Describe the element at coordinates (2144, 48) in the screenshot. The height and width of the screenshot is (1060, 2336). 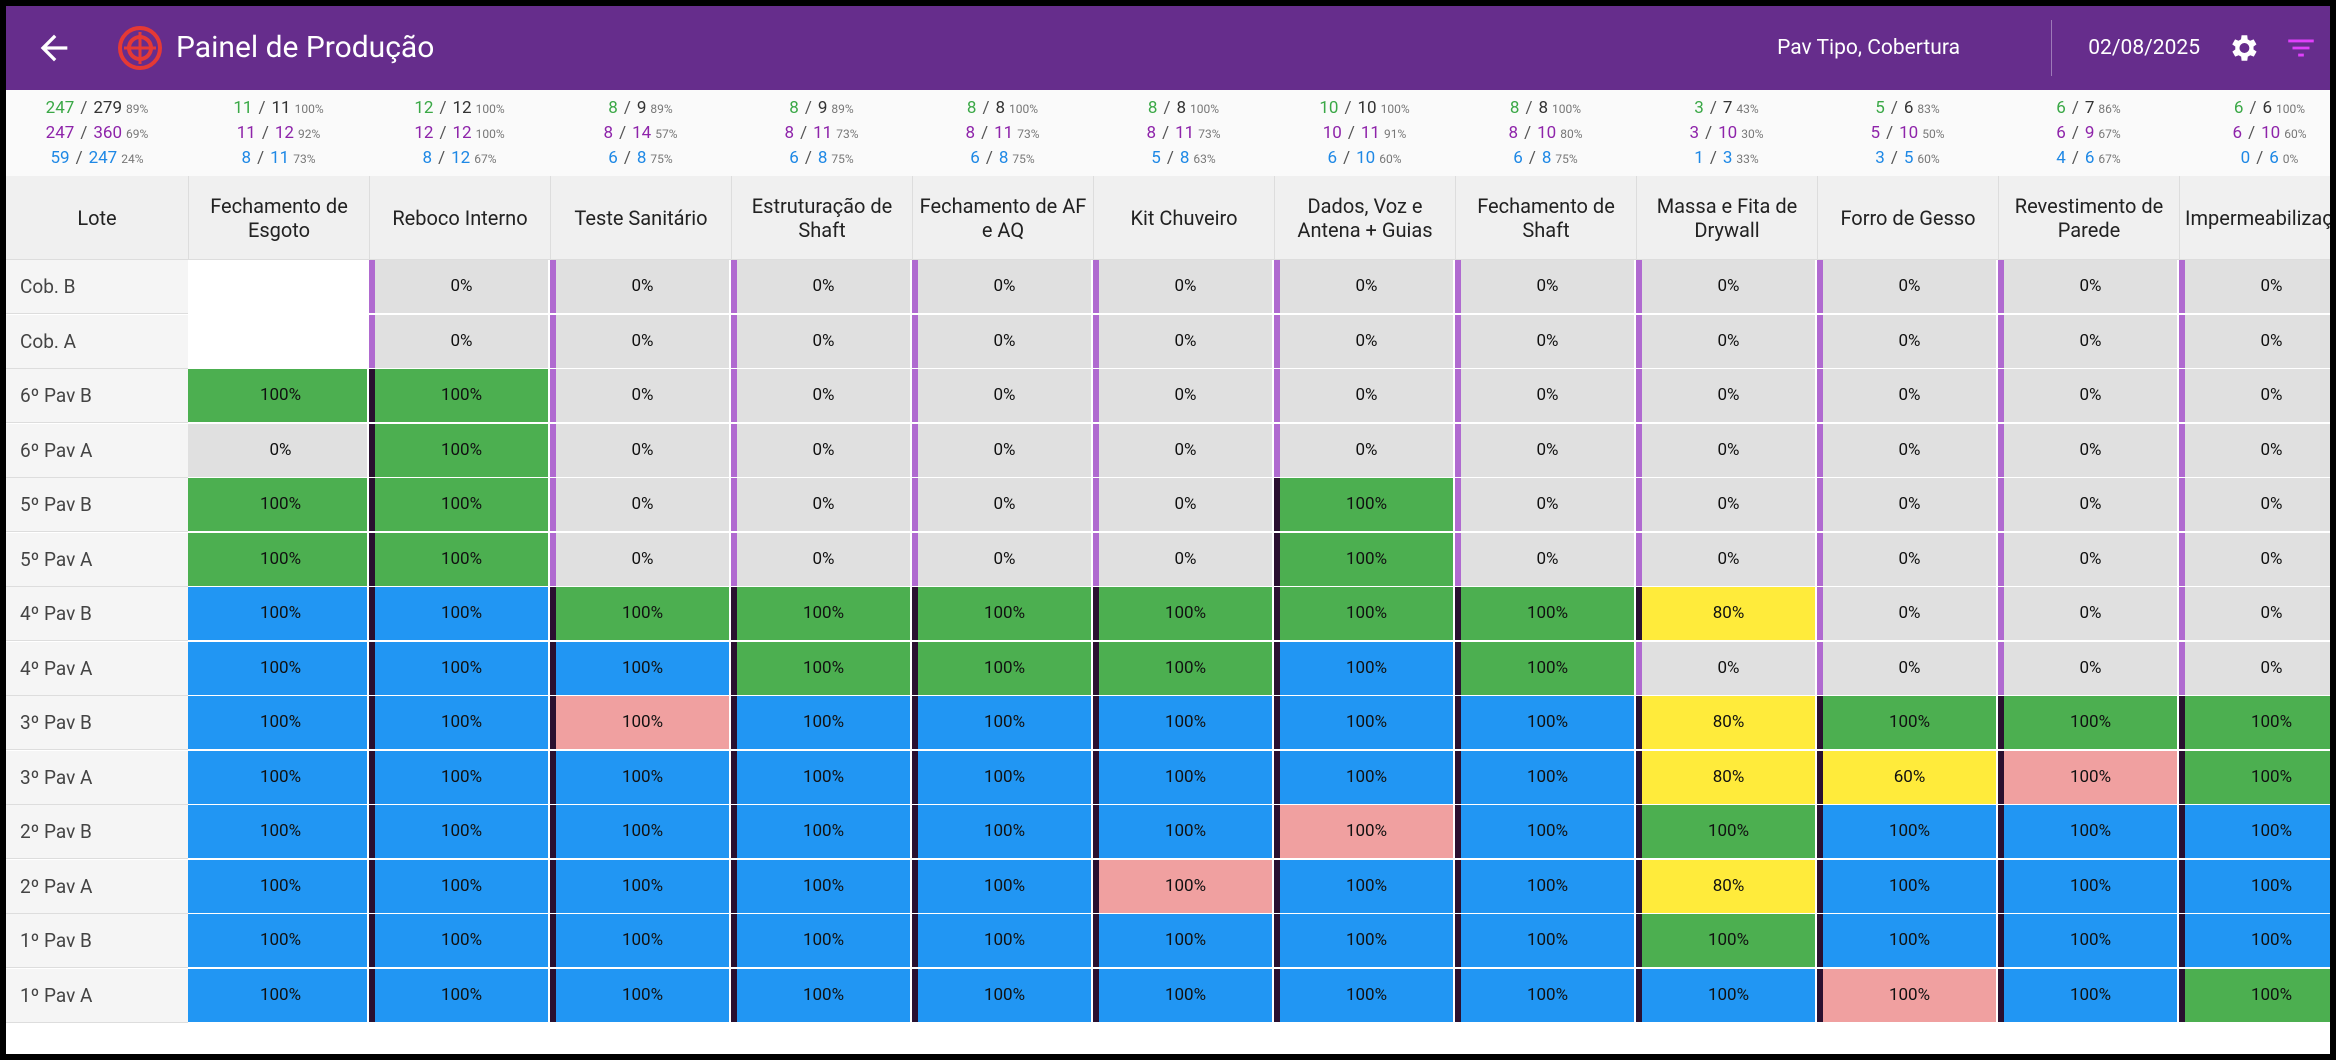
I see `date: 02/08/2025` at that location.